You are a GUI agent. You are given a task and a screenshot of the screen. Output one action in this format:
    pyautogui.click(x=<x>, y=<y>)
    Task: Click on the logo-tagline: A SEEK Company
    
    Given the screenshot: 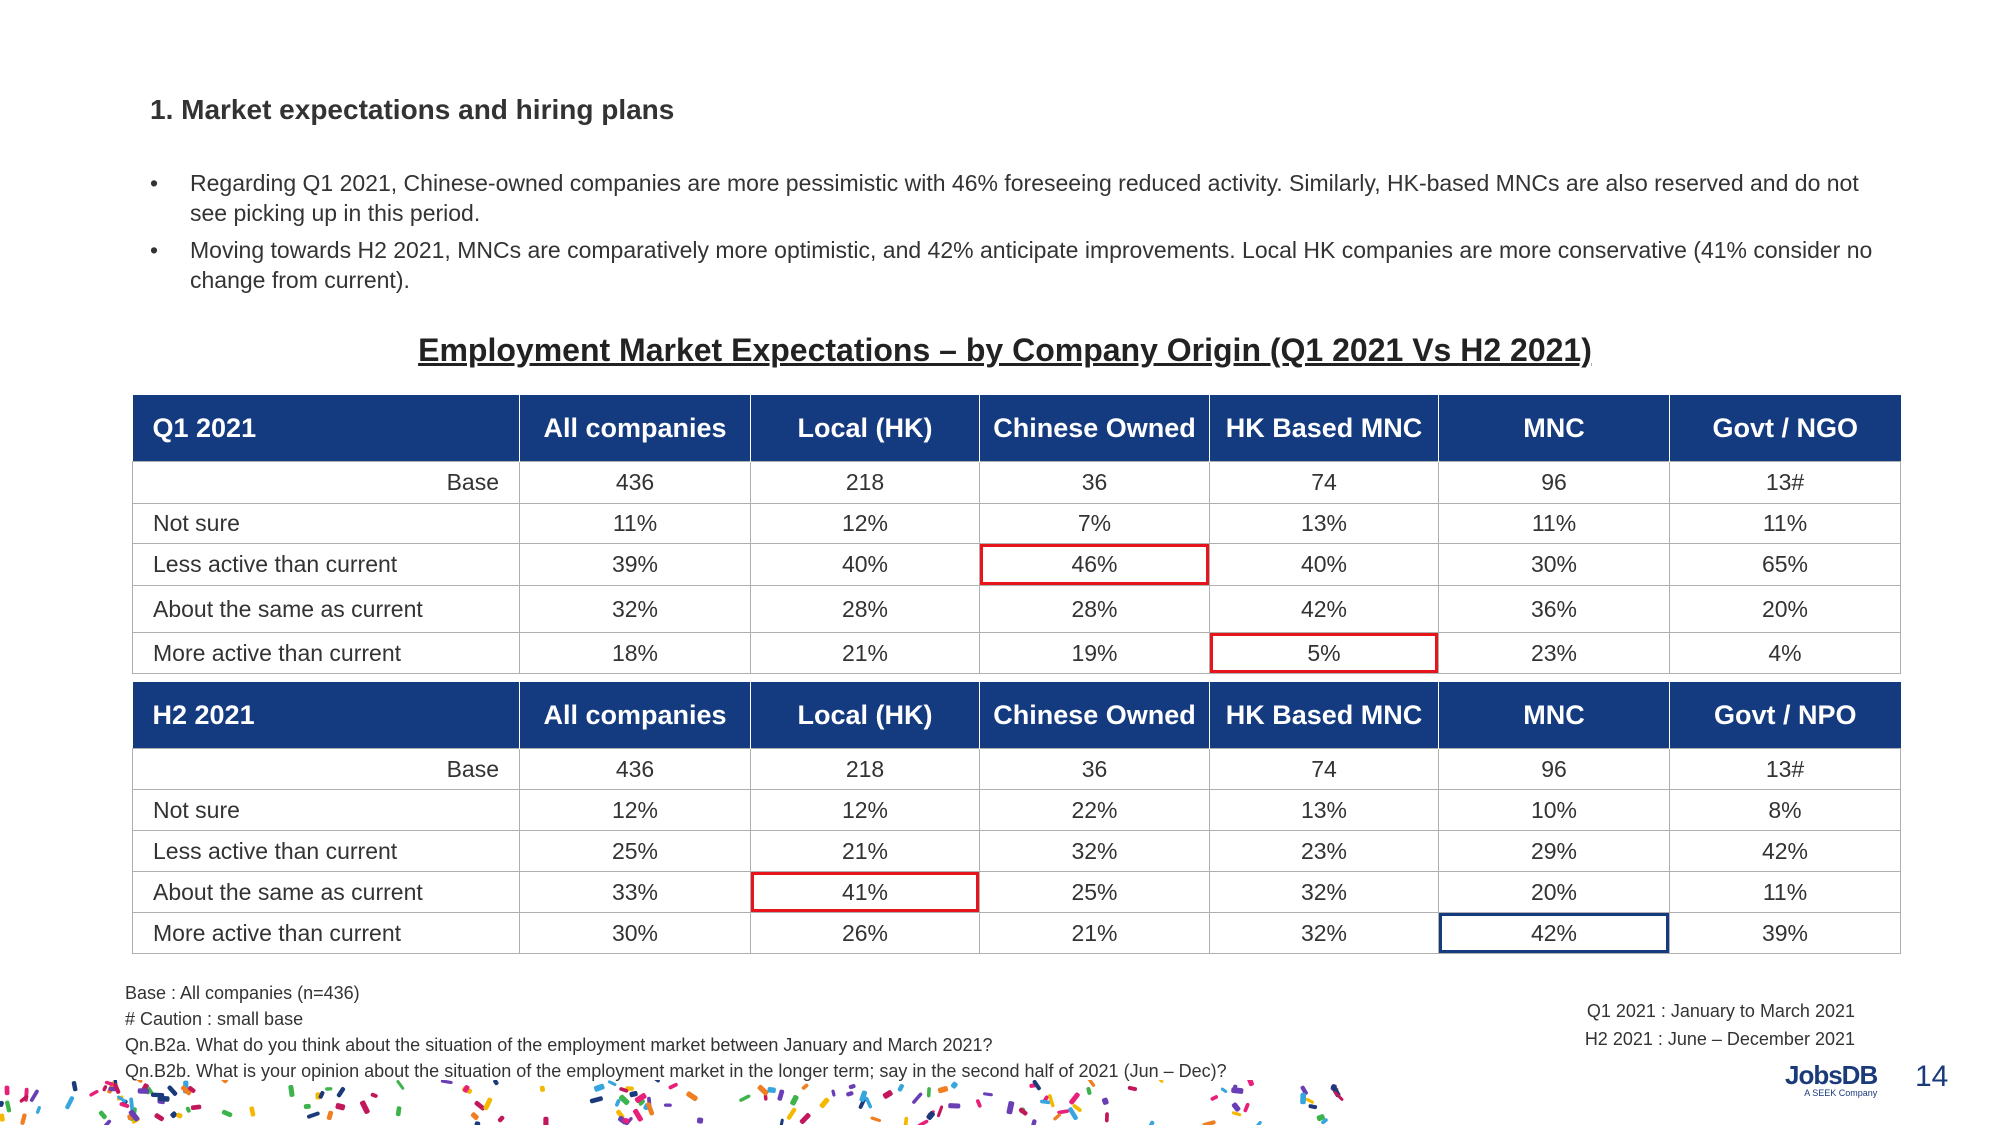 What is the action you would take?
    pyautogui.click(x=1841, y=1093)
    